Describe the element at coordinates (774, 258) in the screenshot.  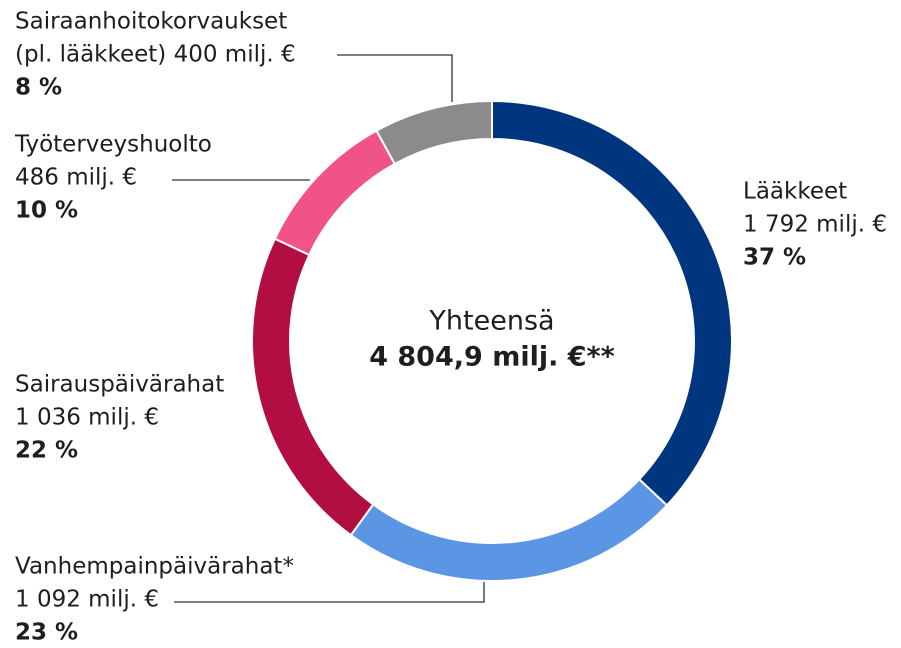
I see `slice-percent: 37 %` at that location.